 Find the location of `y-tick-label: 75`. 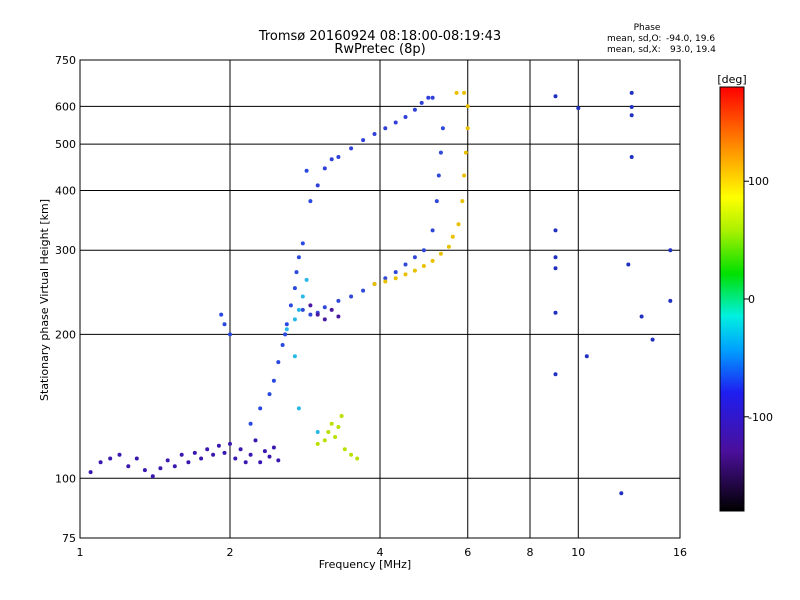

y-tick-label: 75 is located at coordinates (69, 538).